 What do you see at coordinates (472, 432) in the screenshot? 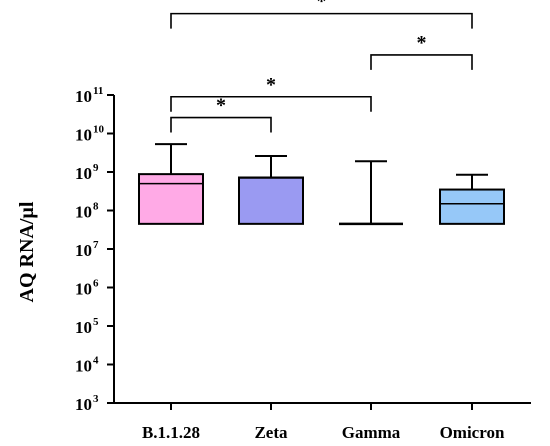
I see `x-tick-label: Omicron` at bounding box center [472, 432].